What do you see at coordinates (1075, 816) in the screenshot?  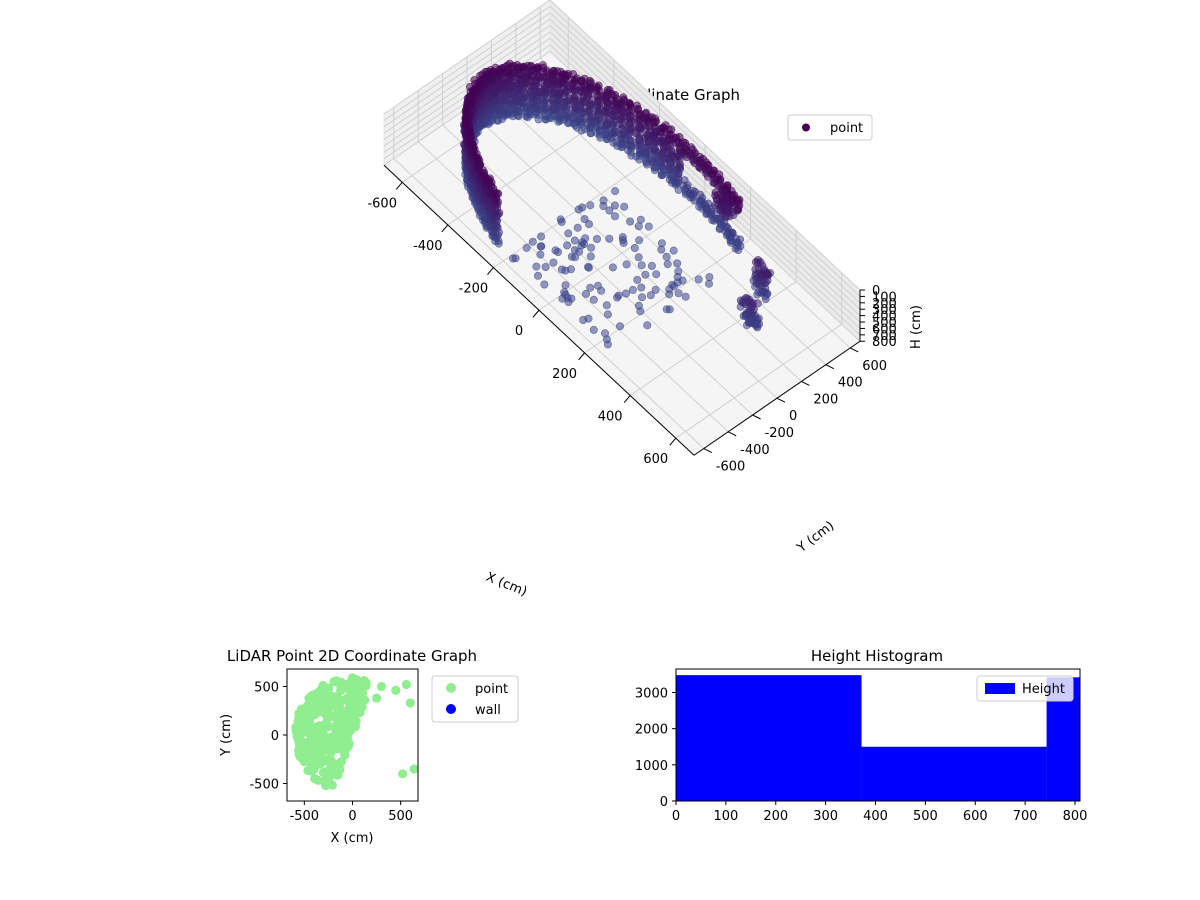 I see `x-tick-label: 800` at bounding box center [1075, 816].